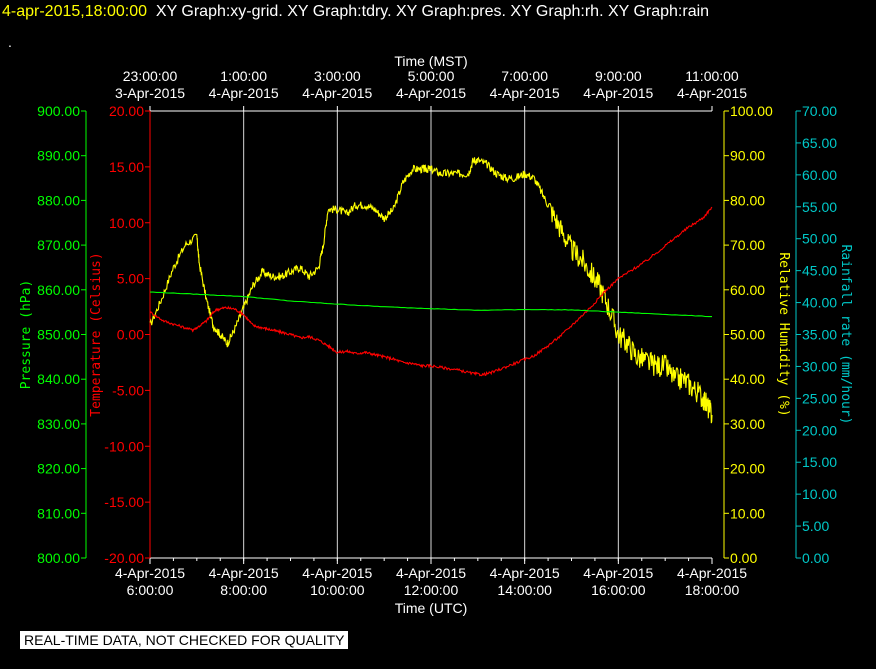 This screenshot has width=876, height=669. Describe the element at coordinates (747, 513) in the screenshot. I see `humidity-tick-label: 10.00` at that location.